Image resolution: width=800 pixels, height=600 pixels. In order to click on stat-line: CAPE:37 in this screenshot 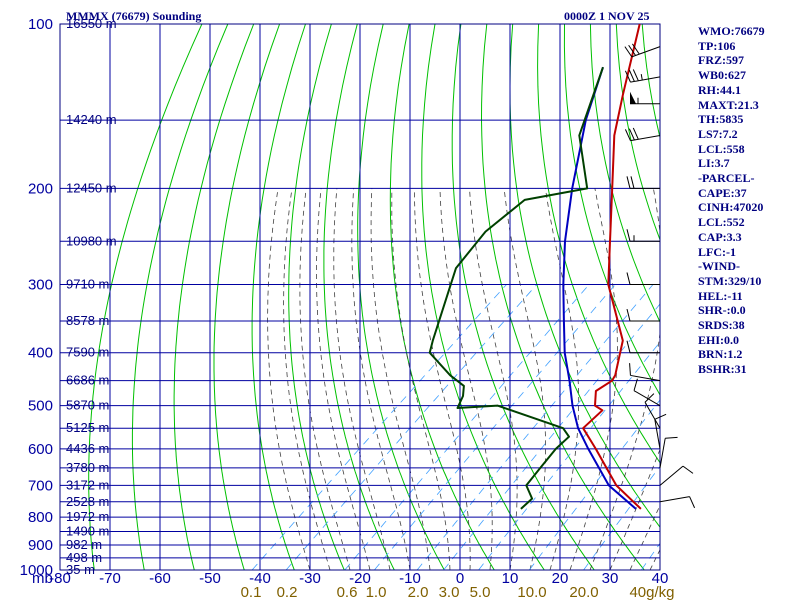, I will do `click(722, 192)`.